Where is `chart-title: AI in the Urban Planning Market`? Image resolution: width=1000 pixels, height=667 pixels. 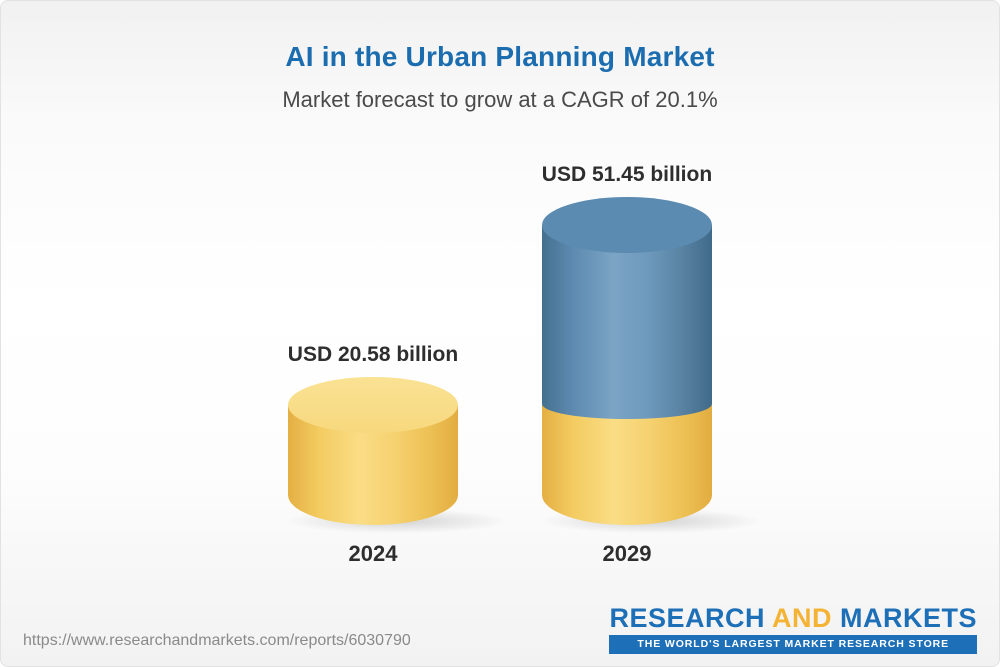
chart-title: AI in the Urban Planning Market is located at coordinates (500, 56).